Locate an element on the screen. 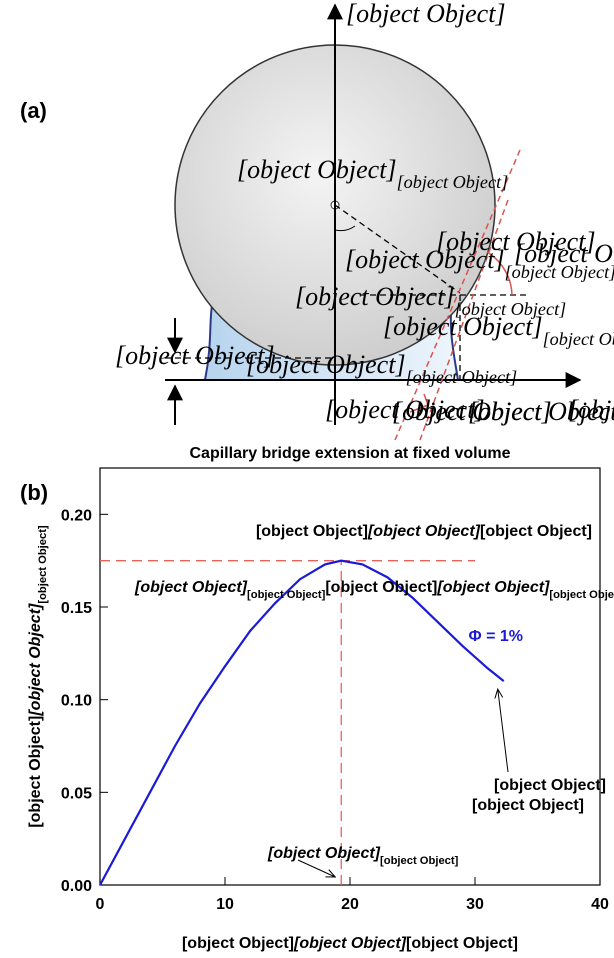 This screenshot has width=614, height=958. meniscus-tangent is located at coordinates (464, 320).